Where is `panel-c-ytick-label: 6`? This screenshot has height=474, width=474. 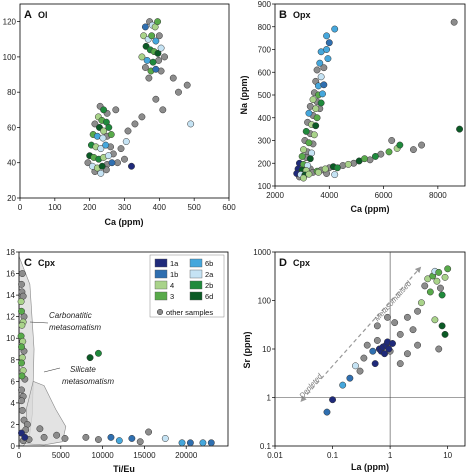 panel-c-ytick-label: 6 is located at coordinates (13, 381).